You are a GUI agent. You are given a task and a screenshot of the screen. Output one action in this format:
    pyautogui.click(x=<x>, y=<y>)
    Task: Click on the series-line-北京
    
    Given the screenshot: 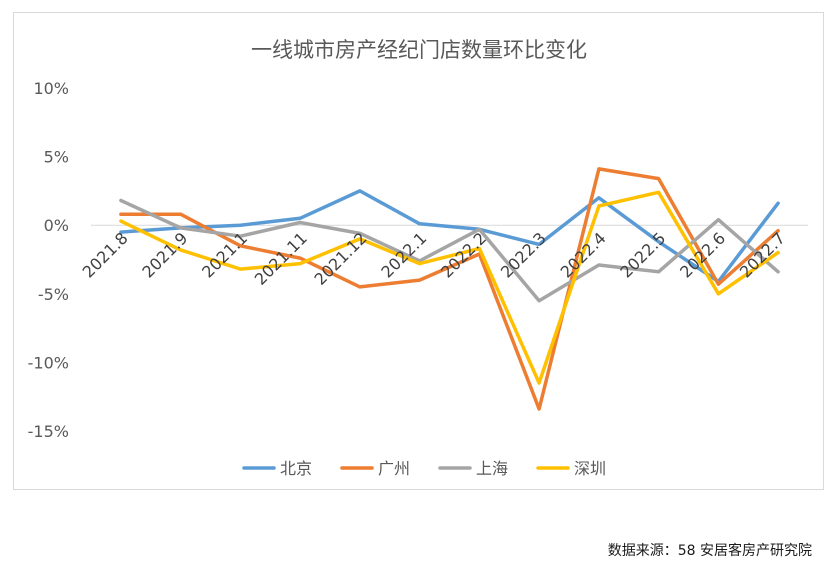 What is the action you would take?
    pyautogui.click(x=449, y=236)
    